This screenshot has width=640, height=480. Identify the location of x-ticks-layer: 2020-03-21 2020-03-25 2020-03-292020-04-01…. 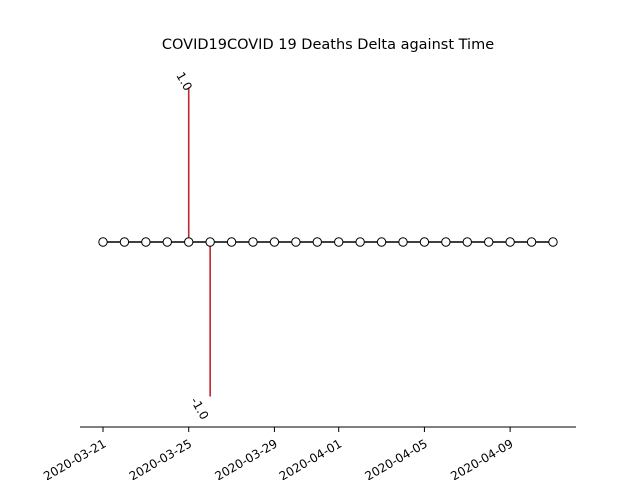
(278, 453).